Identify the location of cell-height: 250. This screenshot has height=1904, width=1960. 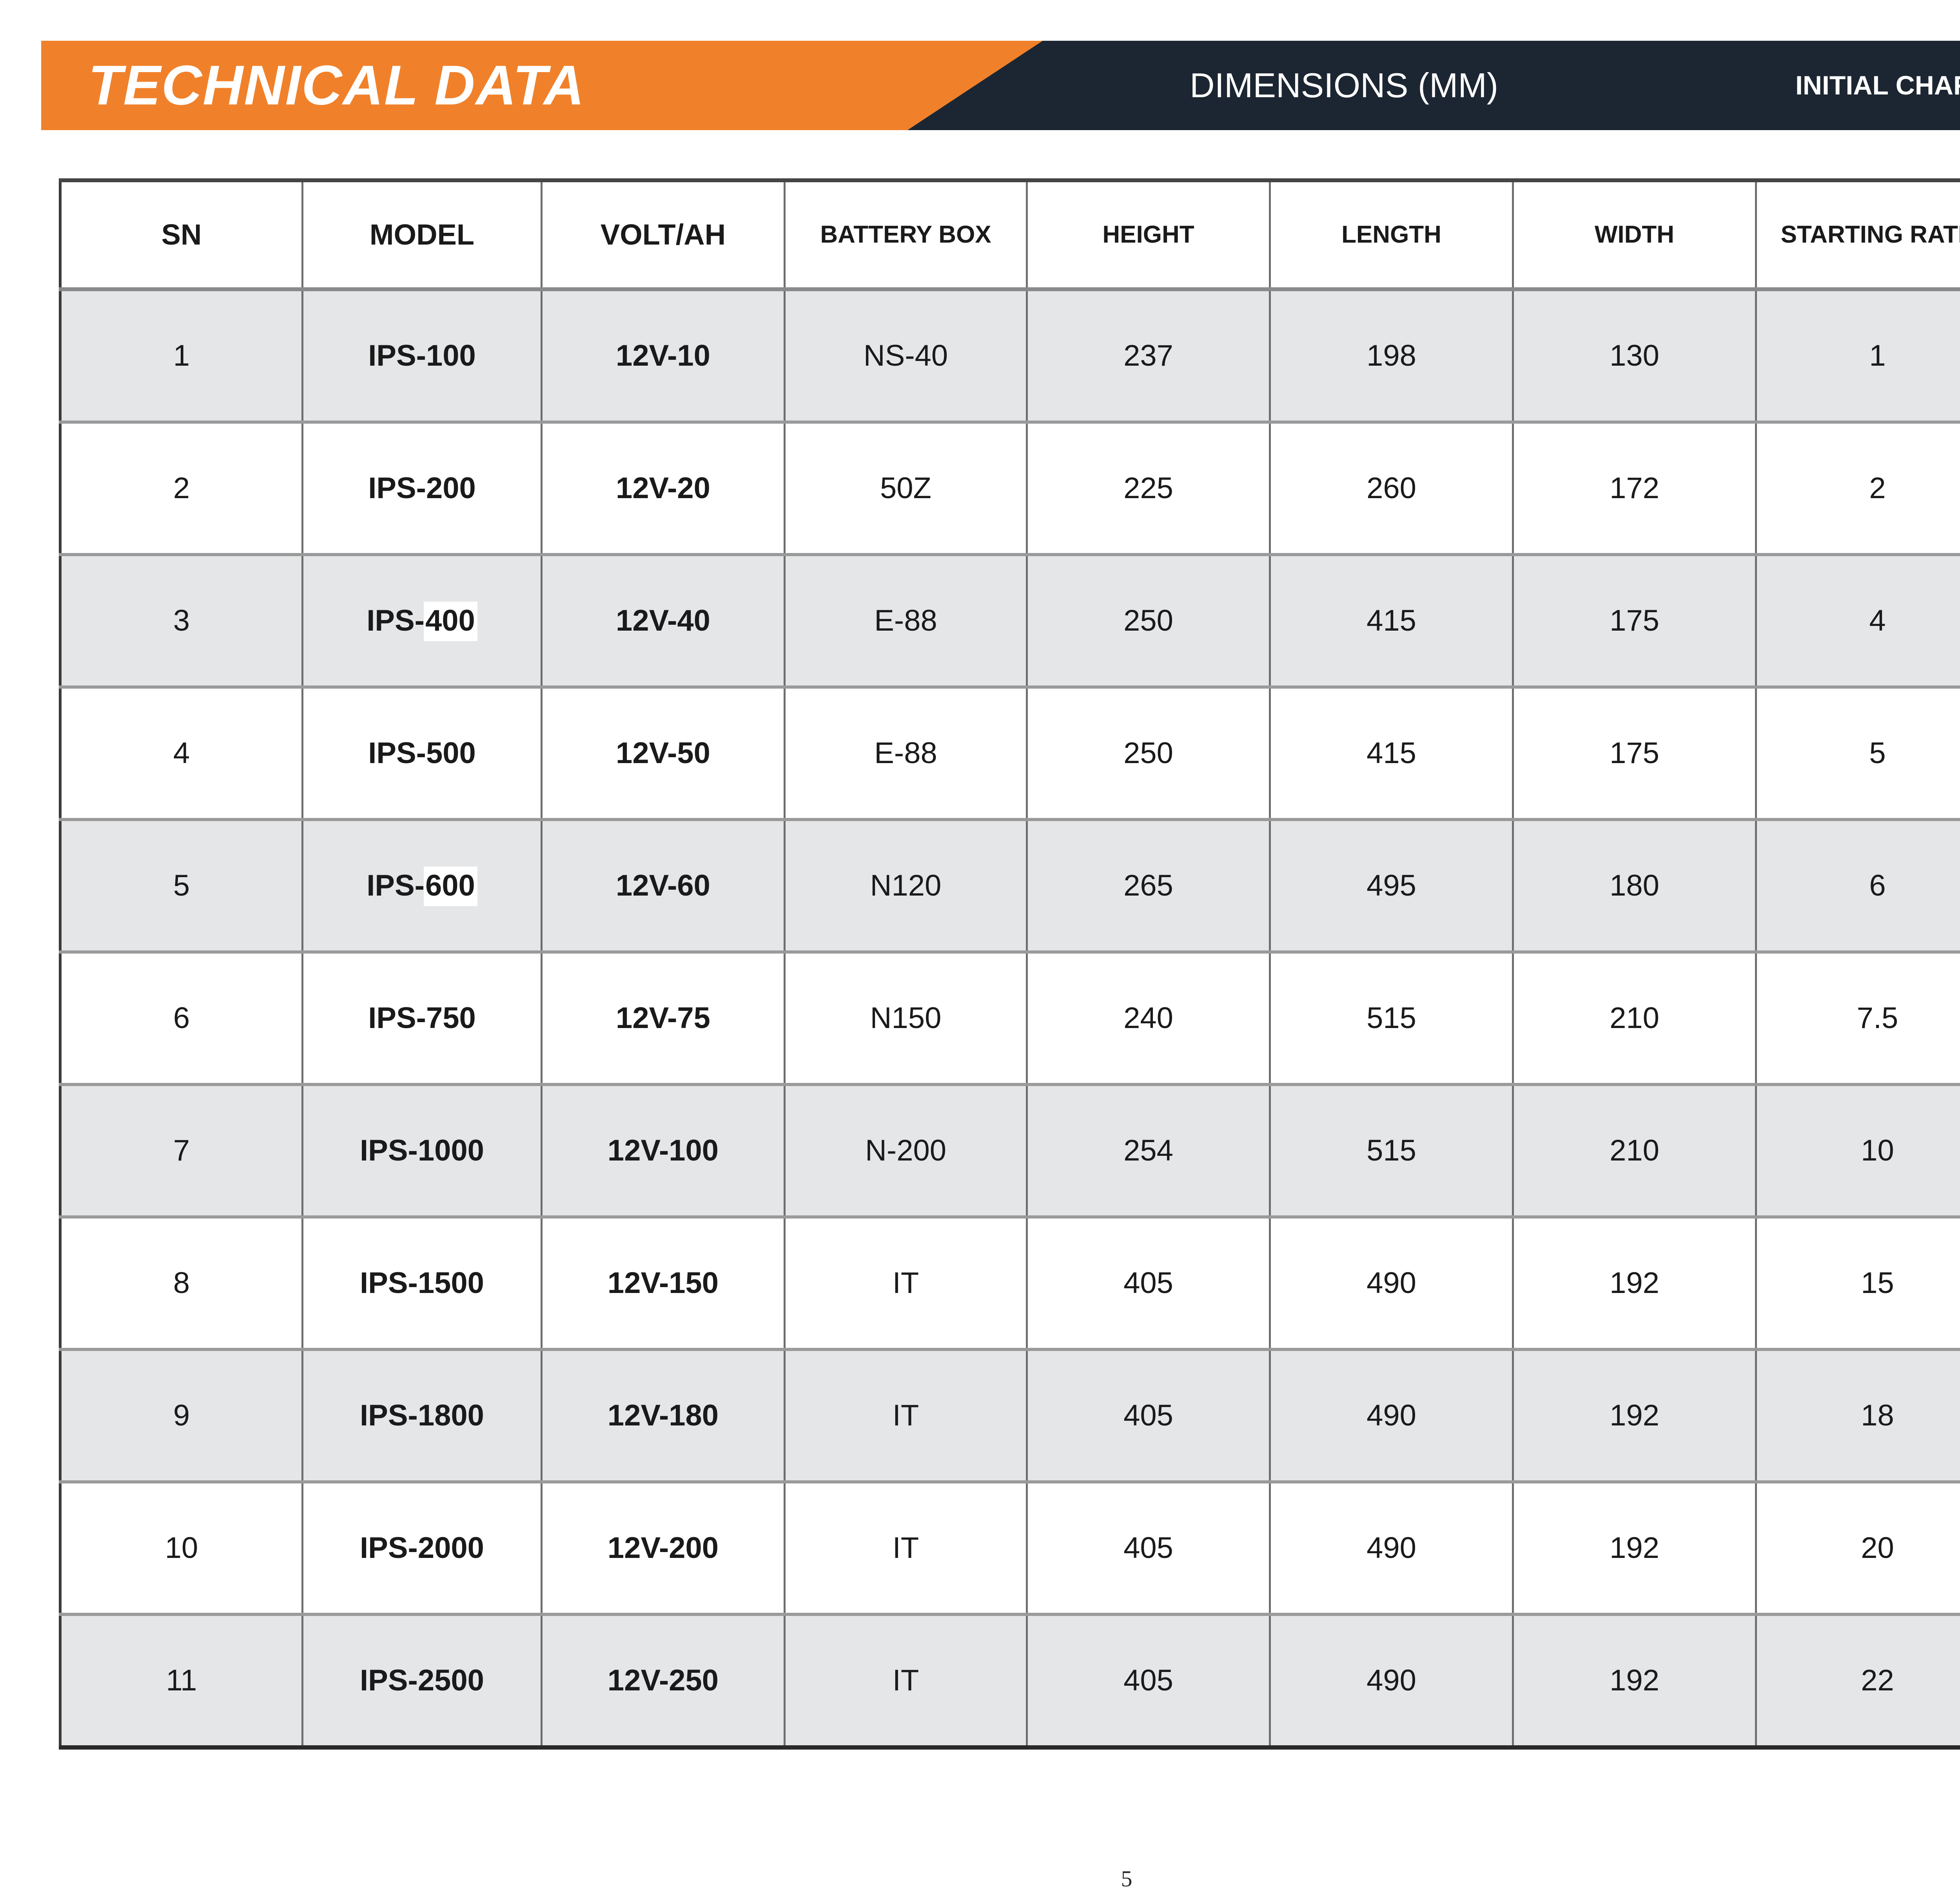
(1148, 621).